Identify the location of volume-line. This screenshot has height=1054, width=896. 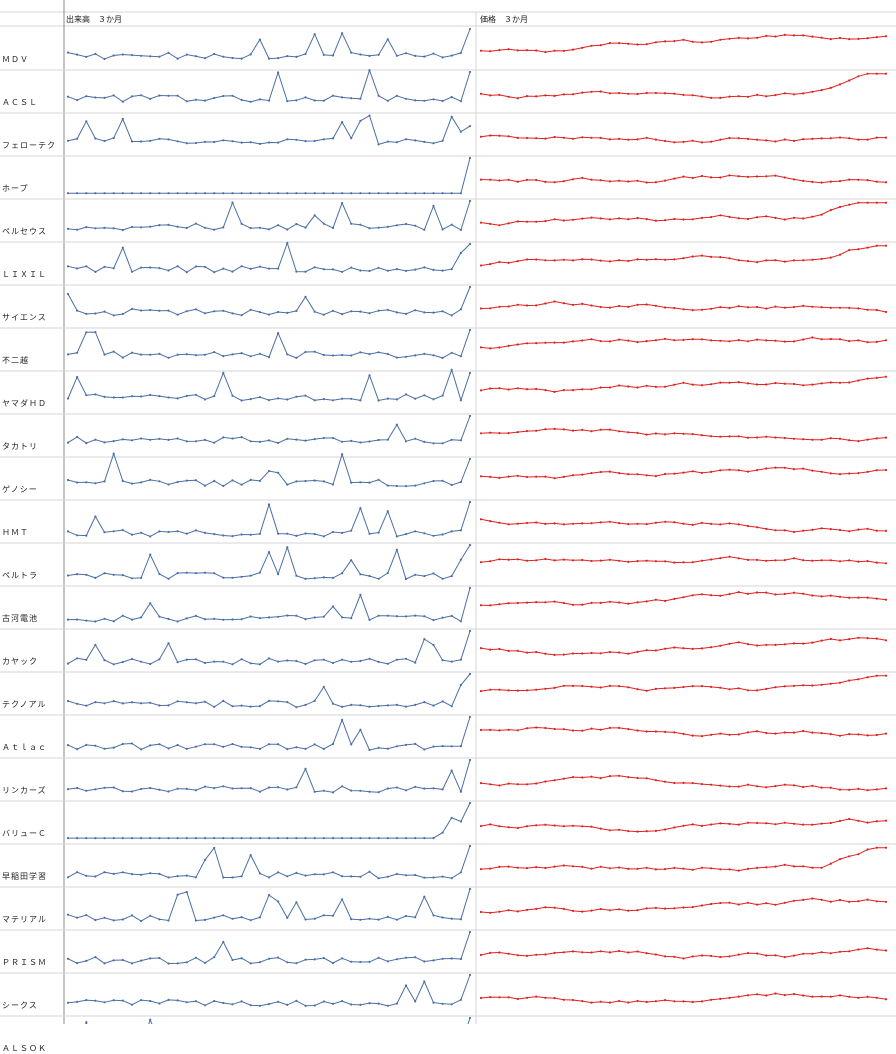
(269, 519).